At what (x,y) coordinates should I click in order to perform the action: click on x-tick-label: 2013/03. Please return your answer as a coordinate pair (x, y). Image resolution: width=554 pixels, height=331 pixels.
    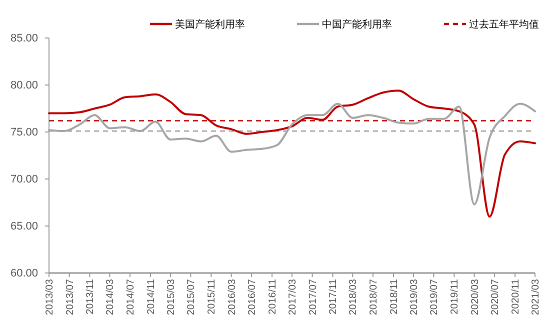
    Looking at the image, I should click on (50, 297).